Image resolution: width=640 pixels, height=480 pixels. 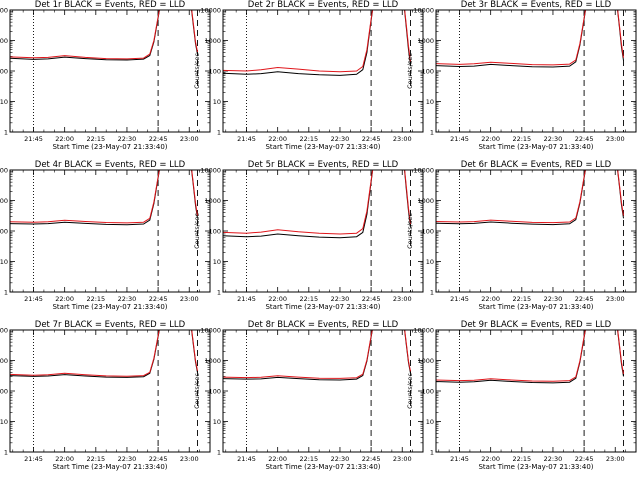 What do you see at coordinates (323, 325) in the screenshot?
I see `panel-title: Det 8r BLACK = Events, RED = LLD` at bounding box center [323, 325].